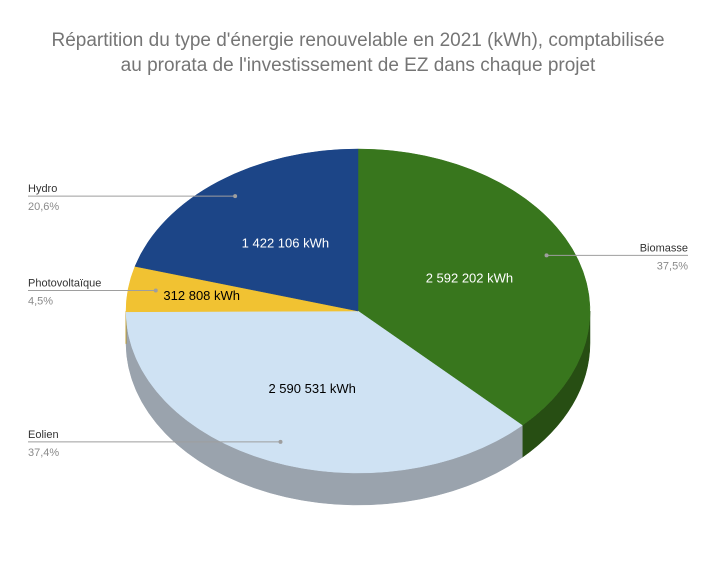 The width and height of the screenshot is (716, 587). Describe the element at coordinates (311, 388) in the screenshot. I see `slice-value-label-1: 2 590 531 kWh` at that location.